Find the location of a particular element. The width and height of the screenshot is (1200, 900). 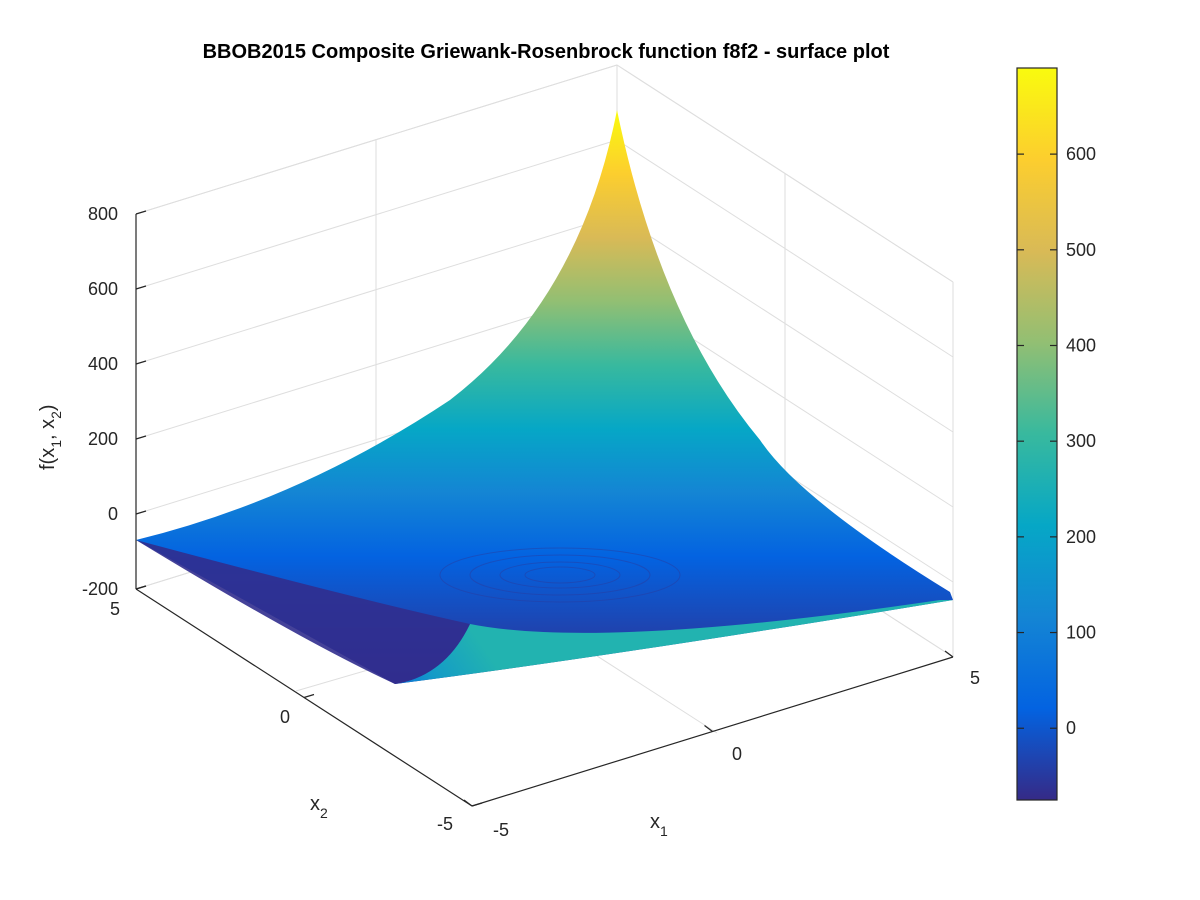

colorbar-fill is located at coordinates (1037, 434).